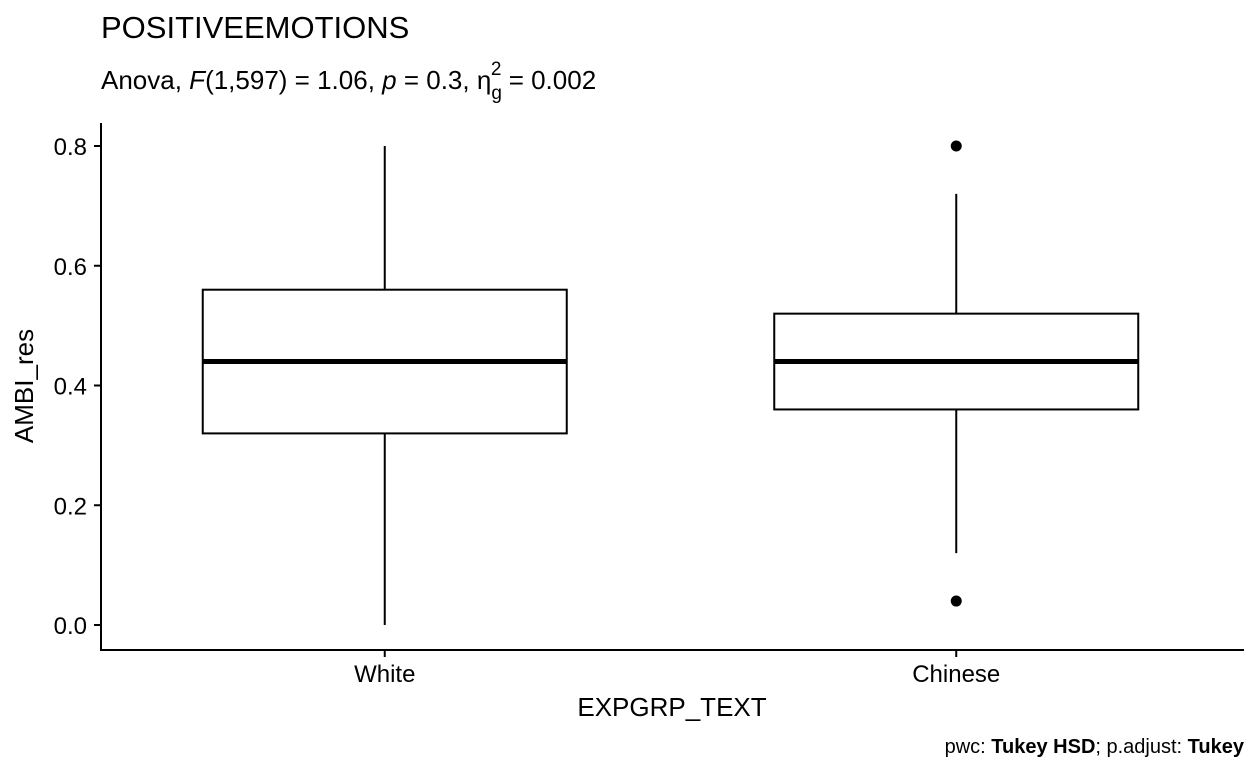 The height and width of the screenshot is (778, 1259). I want to click on x-tick-label: White, so click(384, 674).